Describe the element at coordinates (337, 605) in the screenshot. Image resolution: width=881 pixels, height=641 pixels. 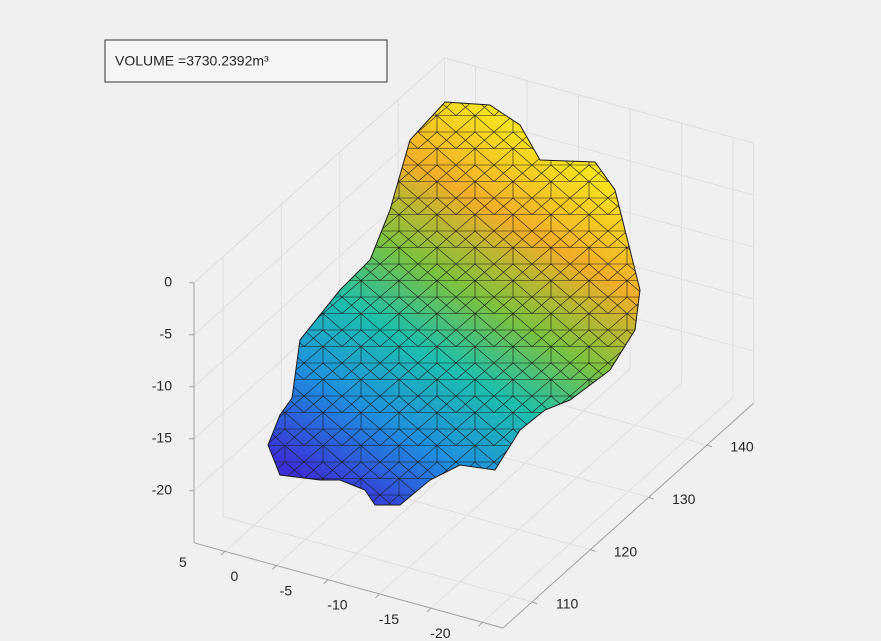
I see `x-tick-label: -10` at that location.